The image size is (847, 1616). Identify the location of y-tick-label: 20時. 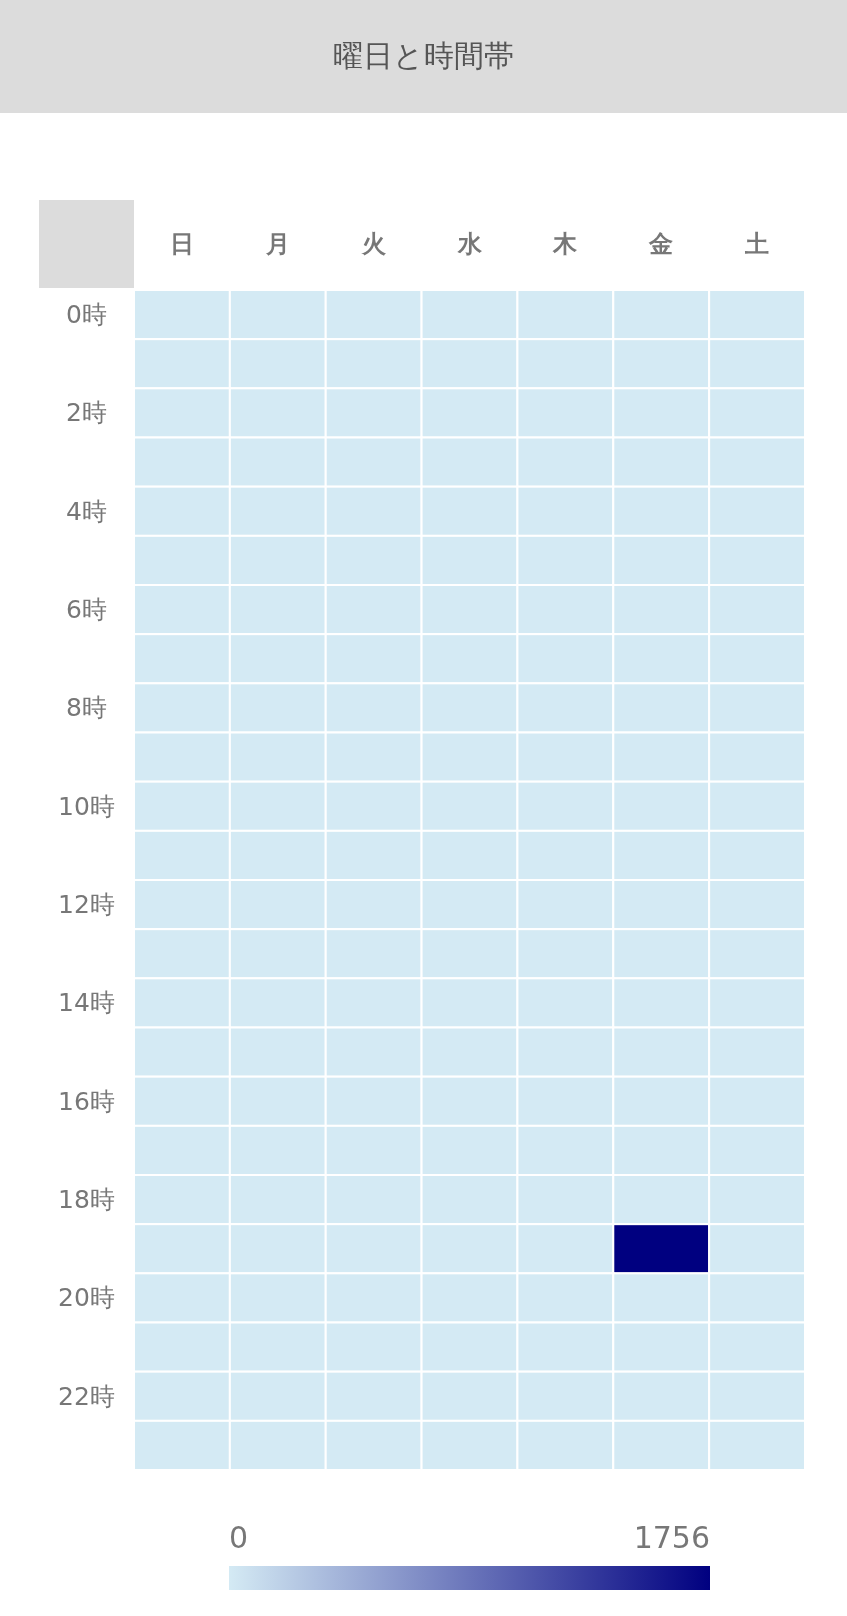
(86, 1298).